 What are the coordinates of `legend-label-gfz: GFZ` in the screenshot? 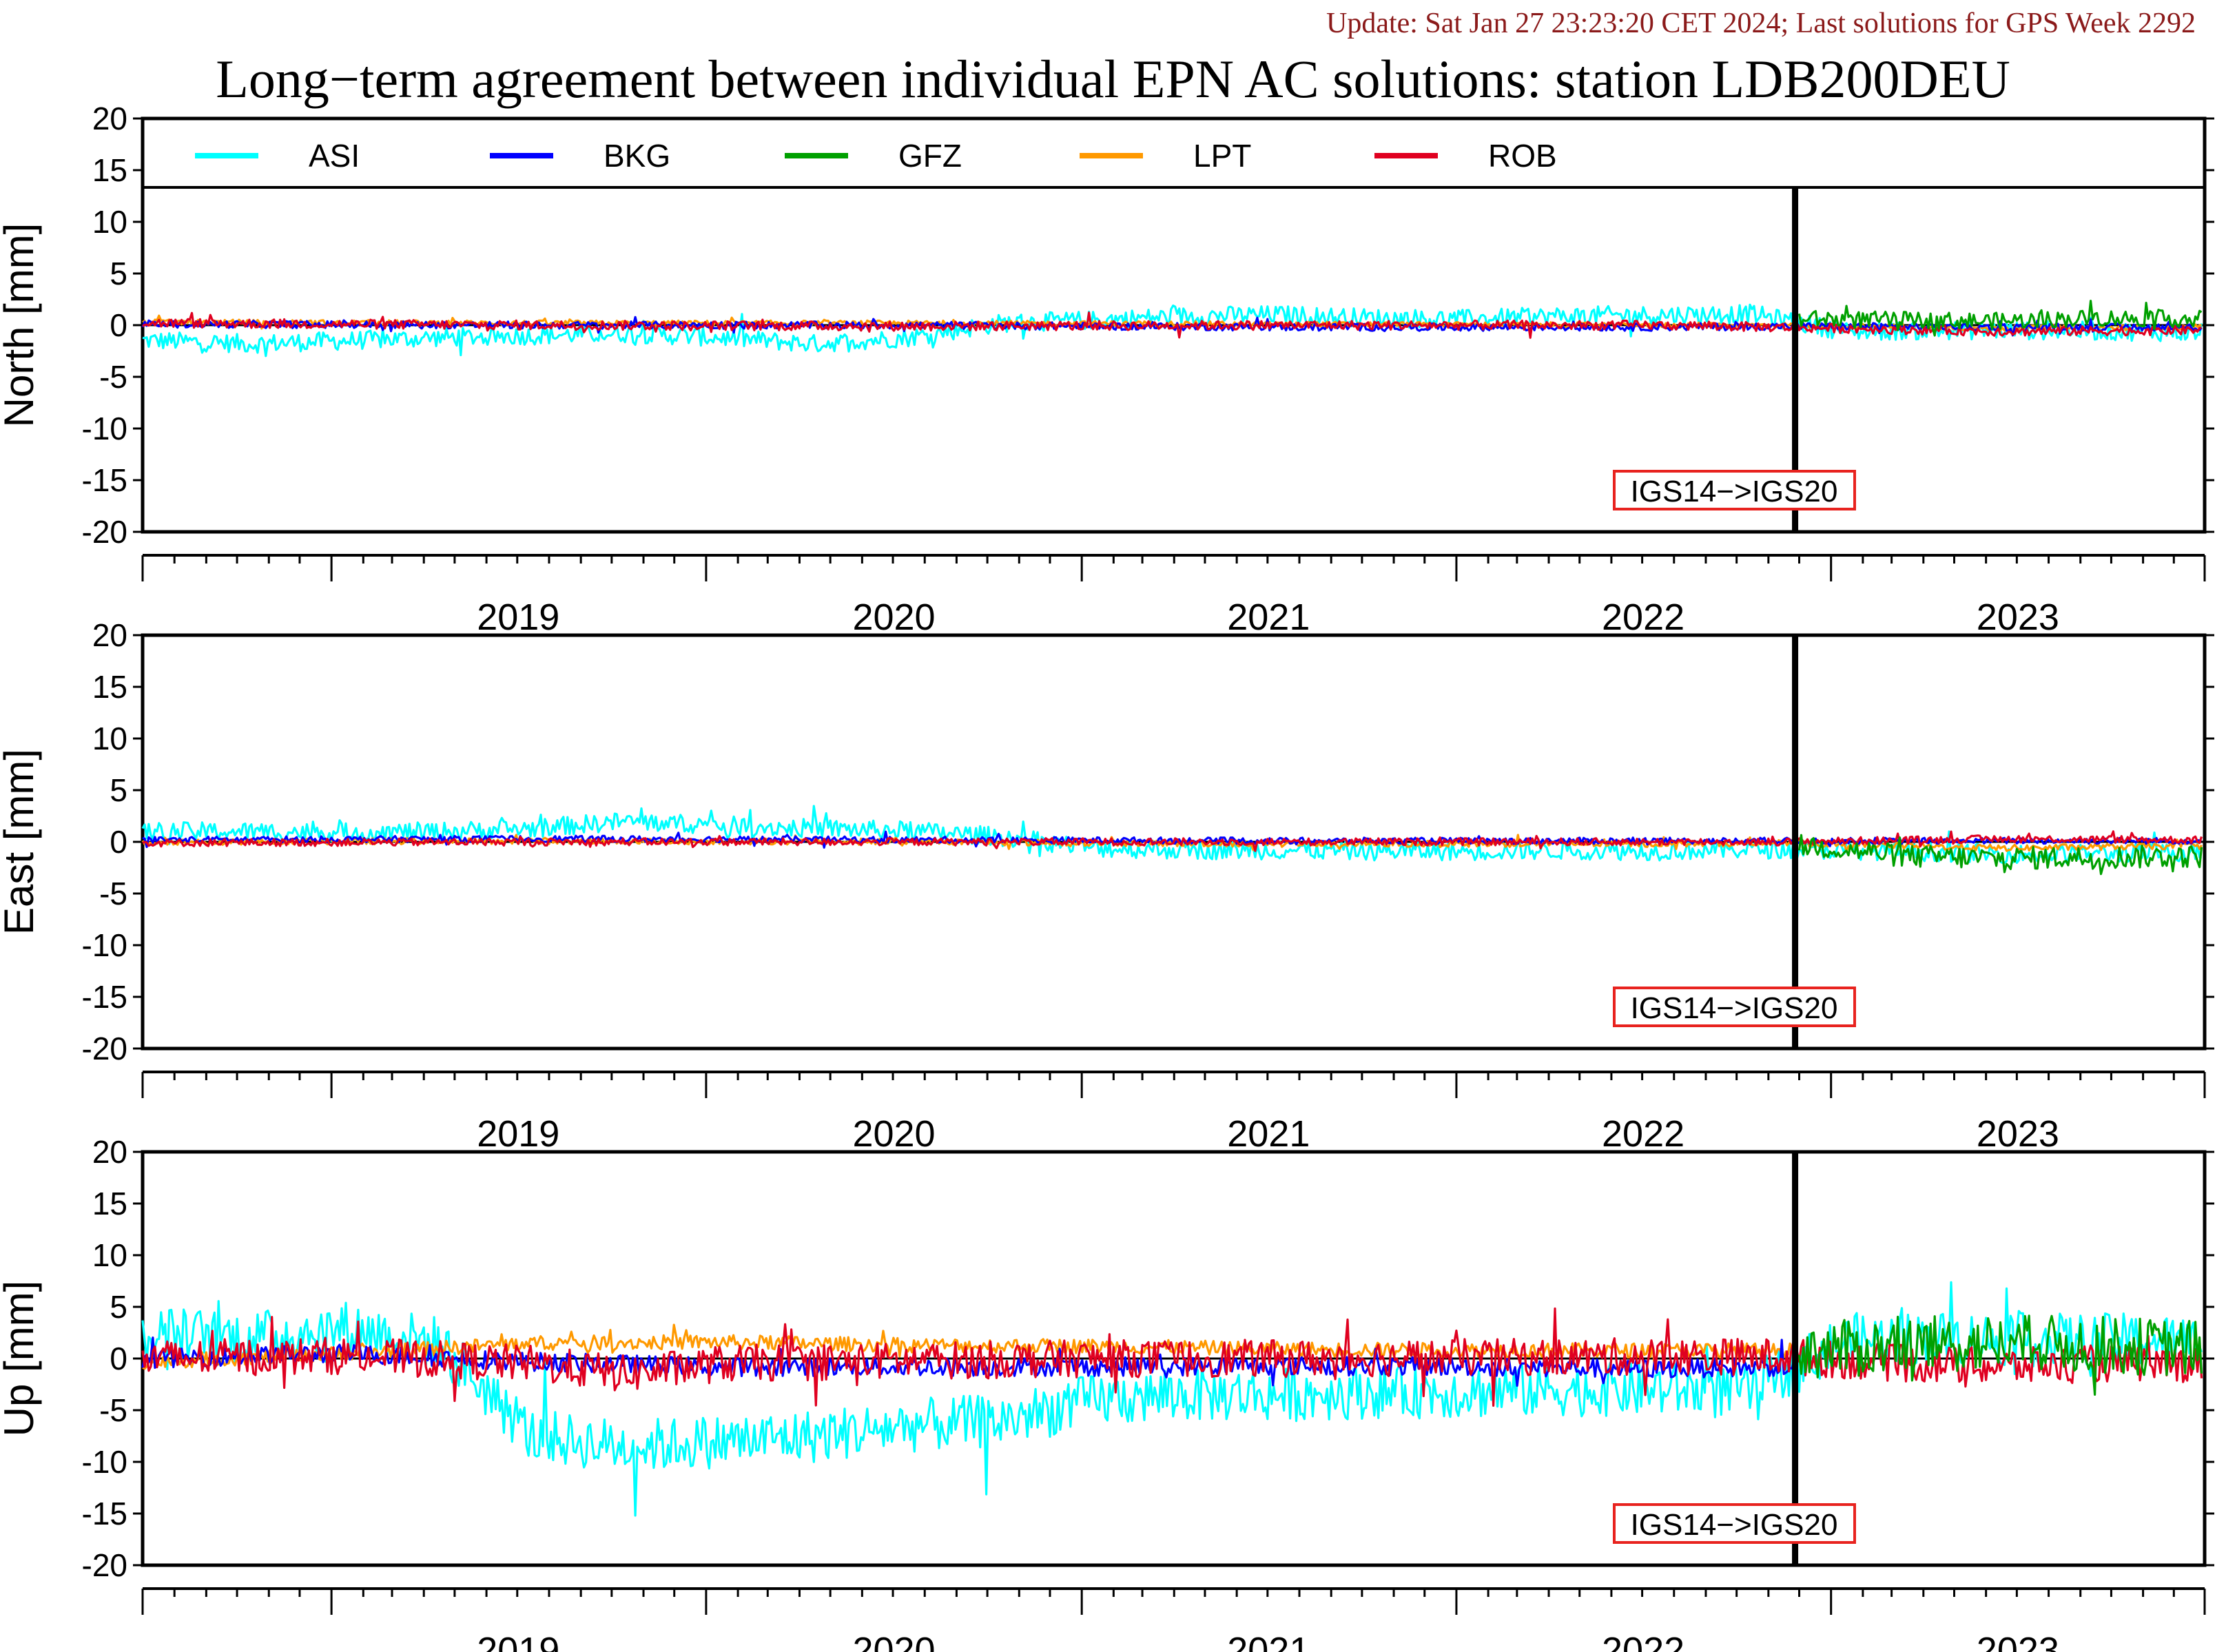 It's located at (930, 156).